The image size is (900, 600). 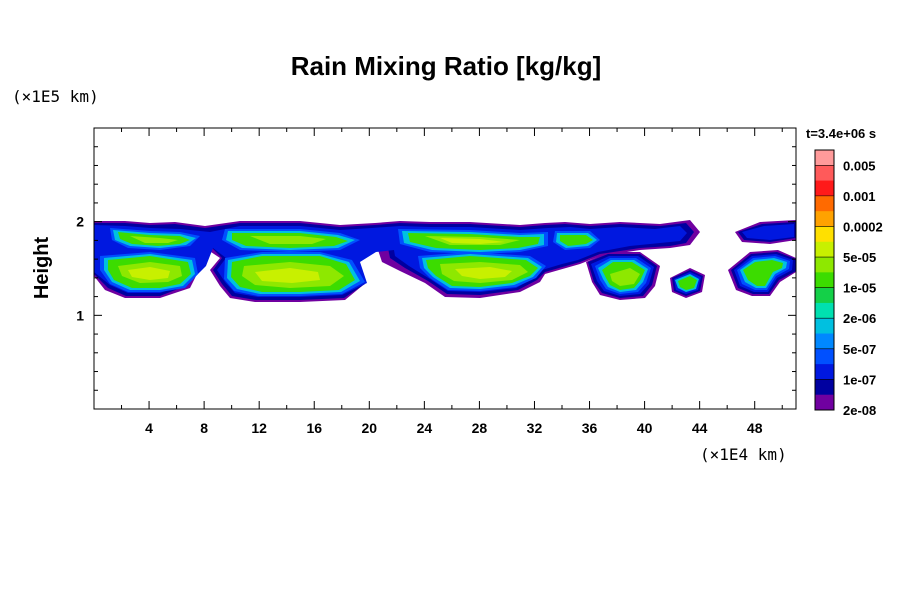 I want to click on x-tick-label: 16, so click(x=314, y=428).